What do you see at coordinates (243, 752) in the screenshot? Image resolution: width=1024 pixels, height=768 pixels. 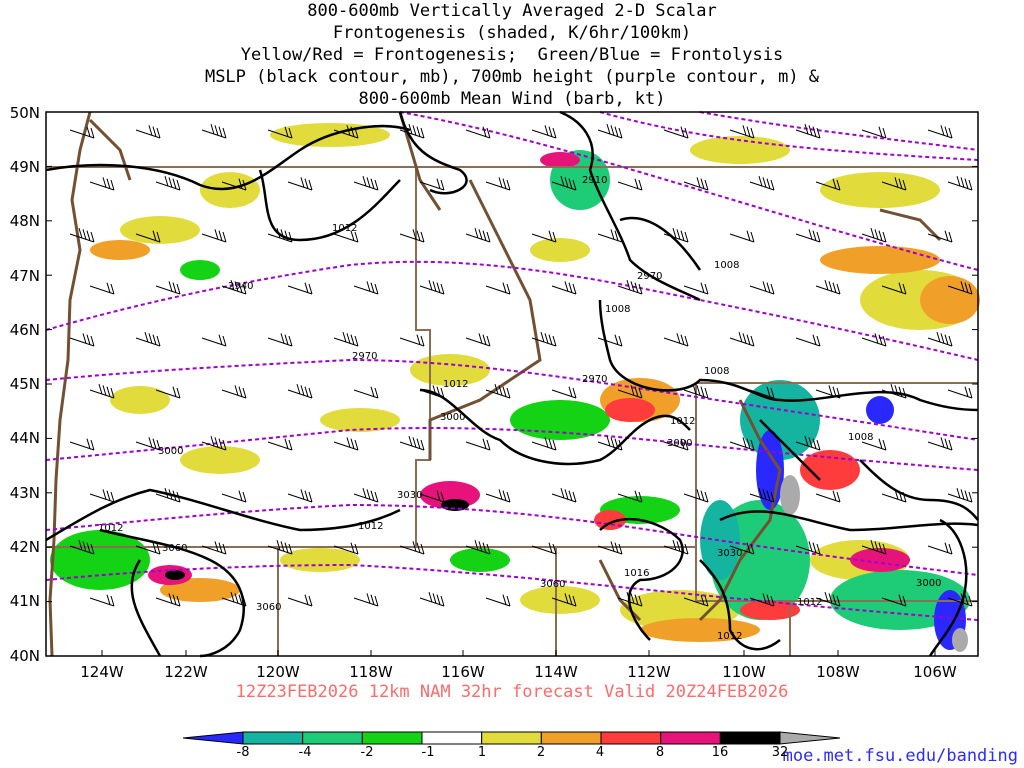 I see `colorbar-label: -8` at bounding box center [243, 752].